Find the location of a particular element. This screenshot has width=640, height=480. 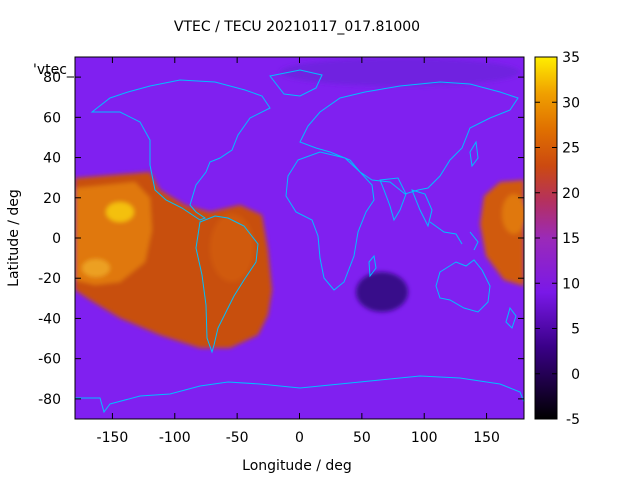

y-tick-label: 80 is located at coordinates (52, 78).